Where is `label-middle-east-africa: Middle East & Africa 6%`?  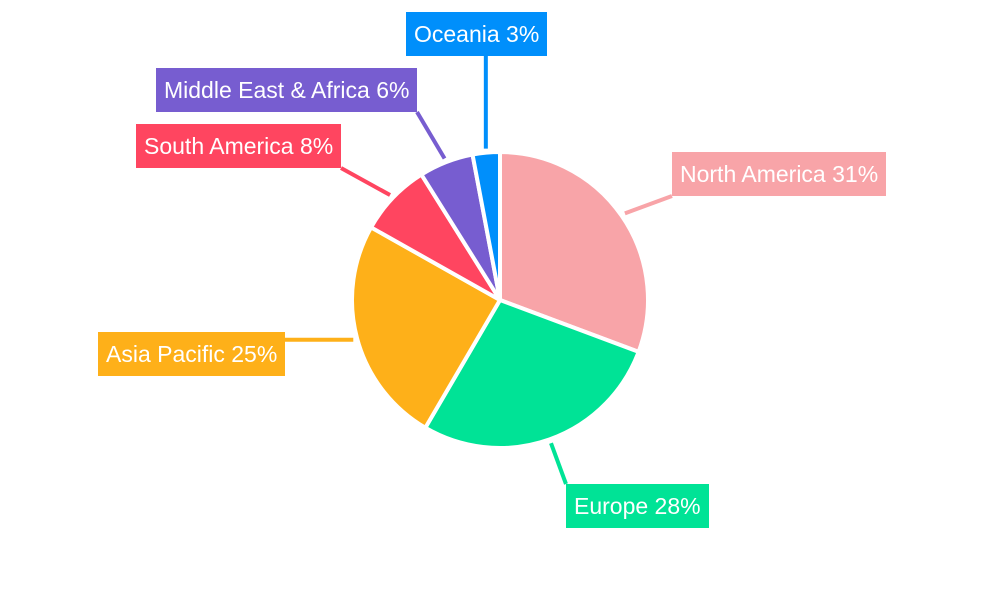 label-middle-east-africa: Middle East & Africa 6% is located at coordinates (287, 90).